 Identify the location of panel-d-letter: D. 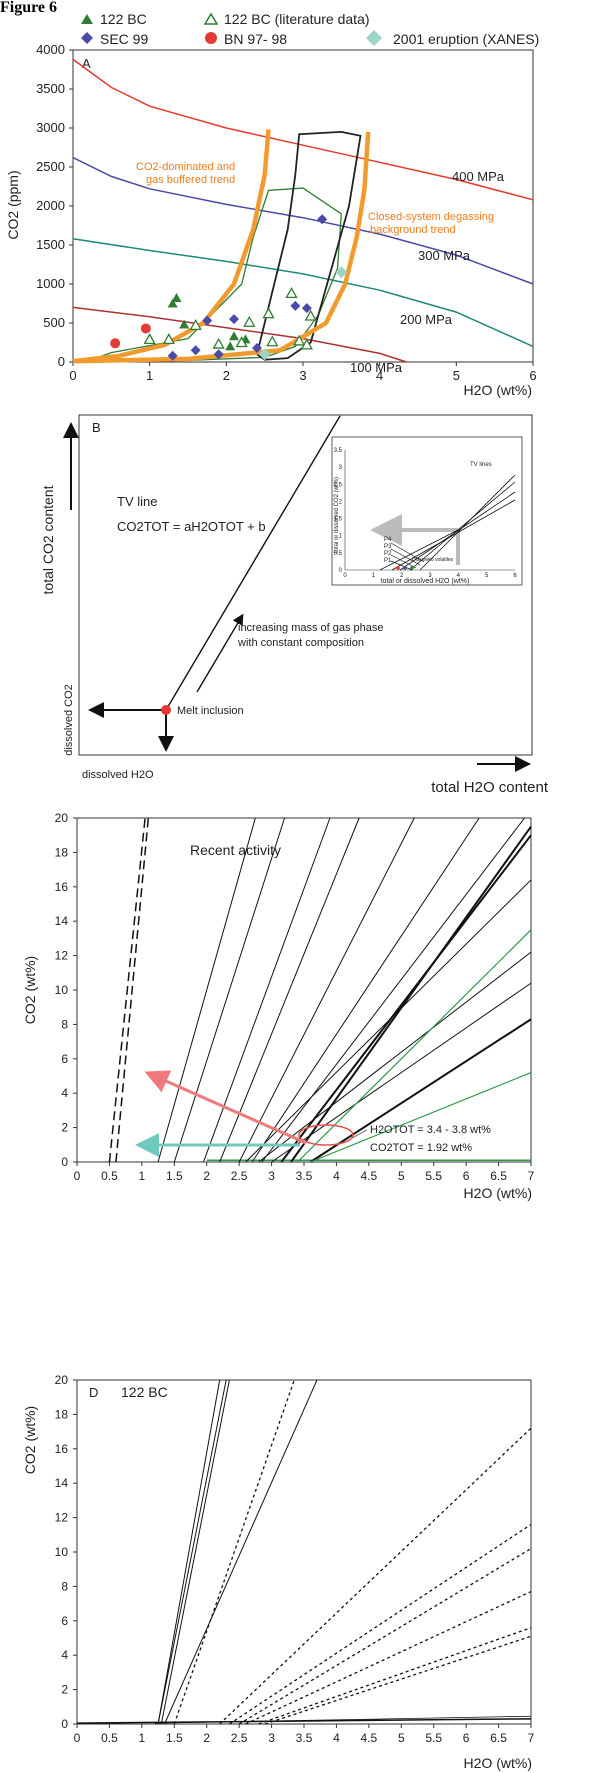
(93, 1392).